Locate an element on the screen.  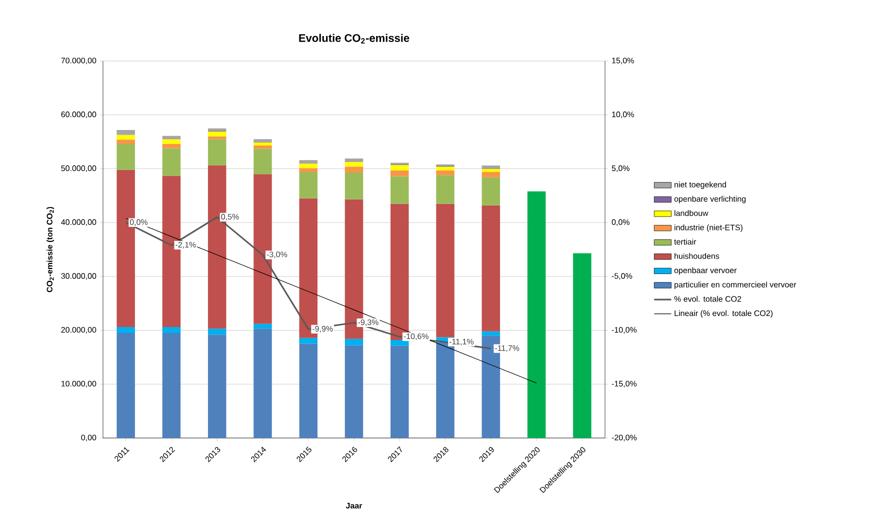
legend-label: % evol. totale CO2 is located at coordinates (708, 299).